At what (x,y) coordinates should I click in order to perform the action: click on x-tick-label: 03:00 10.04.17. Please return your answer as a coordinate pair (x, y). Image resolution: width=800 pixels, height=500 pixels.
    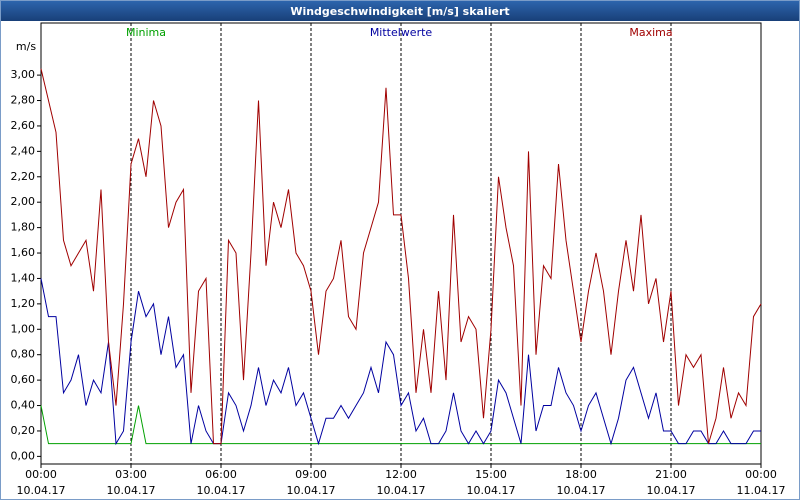
    Looking at the image, I should click on (131, 482).